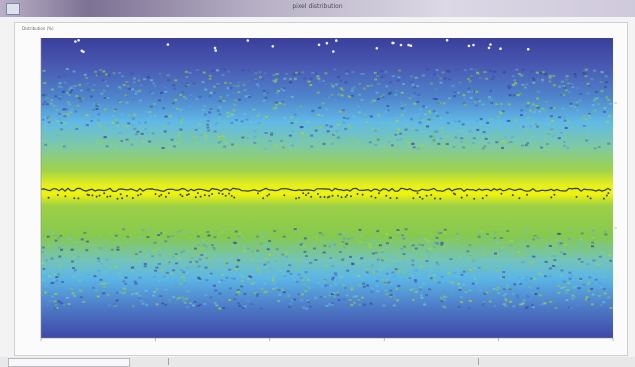 The height and width of the screenshot is (367, 635). I want to click on outlier-point, so click(75, 41).